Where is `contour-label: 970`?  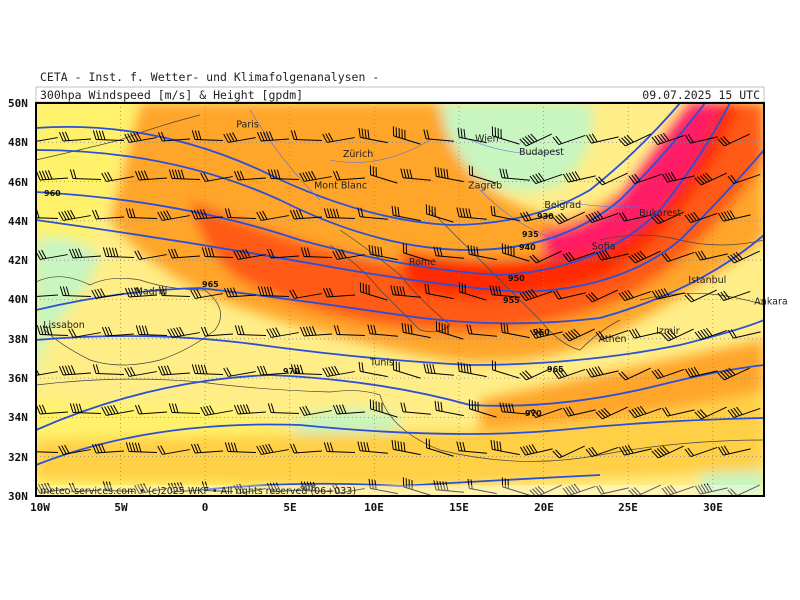
contour-label: 970 is located at coordinates (291, 371).